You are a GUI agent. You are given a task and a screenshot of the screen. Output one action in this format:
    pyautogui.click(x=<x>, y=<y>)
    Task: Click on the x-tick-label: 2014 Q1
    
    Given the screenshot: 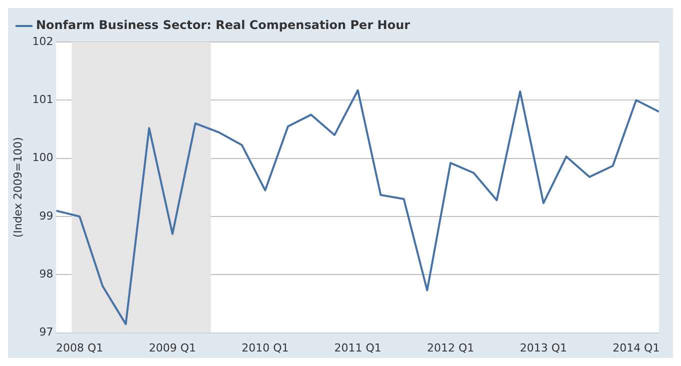 What is the action you would take?
    pyautogui.click(x=636, y=347)
    